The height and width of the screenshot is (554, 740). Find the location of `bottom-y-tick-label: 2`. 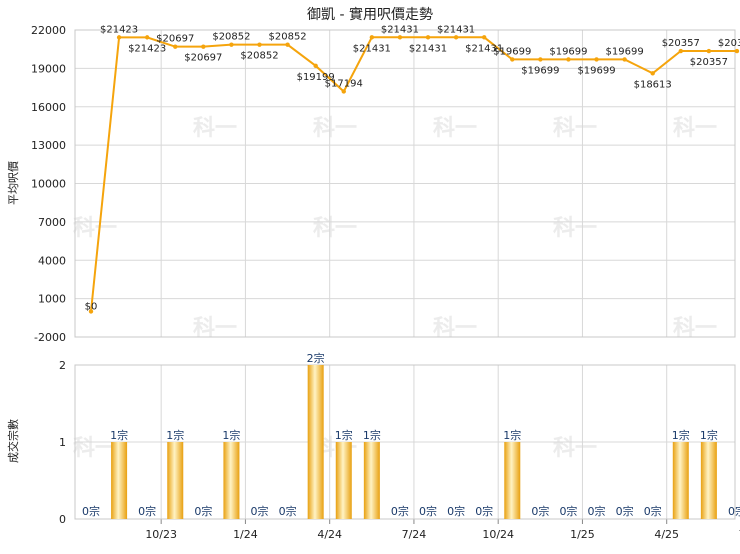

bottom-y-tick-label: 2 is located at coordinates (62, 365).